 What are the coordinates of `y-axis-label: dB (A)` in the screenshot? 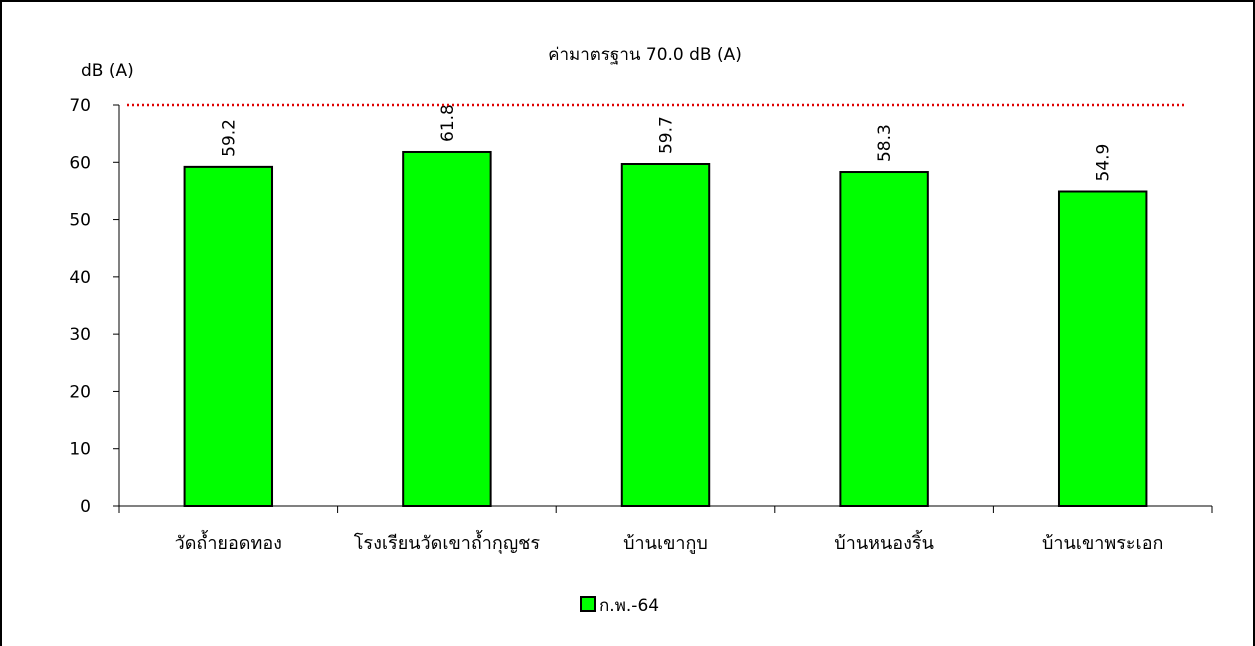 It's located at (107, 71).